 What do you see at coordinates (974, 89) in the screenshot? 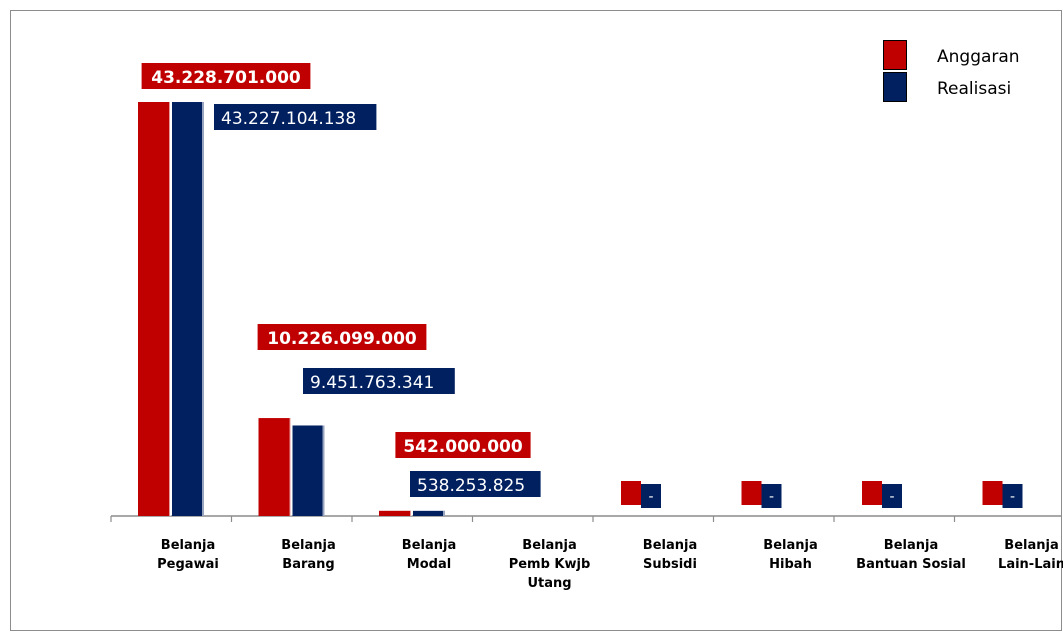
I see `legend-label-realisasi: Realisasi` at bounding box center [974, 89].